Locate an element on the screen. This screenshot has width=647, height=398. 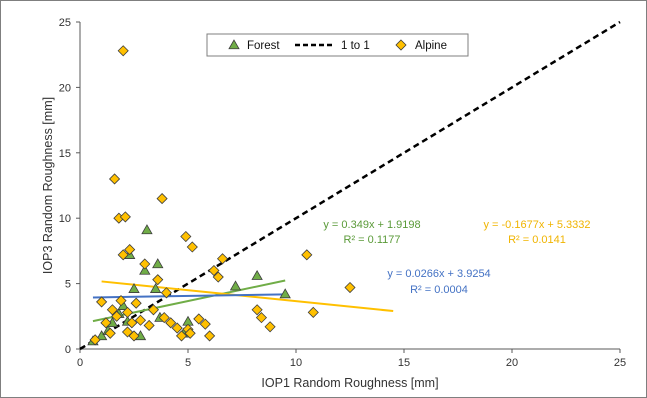
legend-forest-label: Forest is located at coordinates (263, 46).